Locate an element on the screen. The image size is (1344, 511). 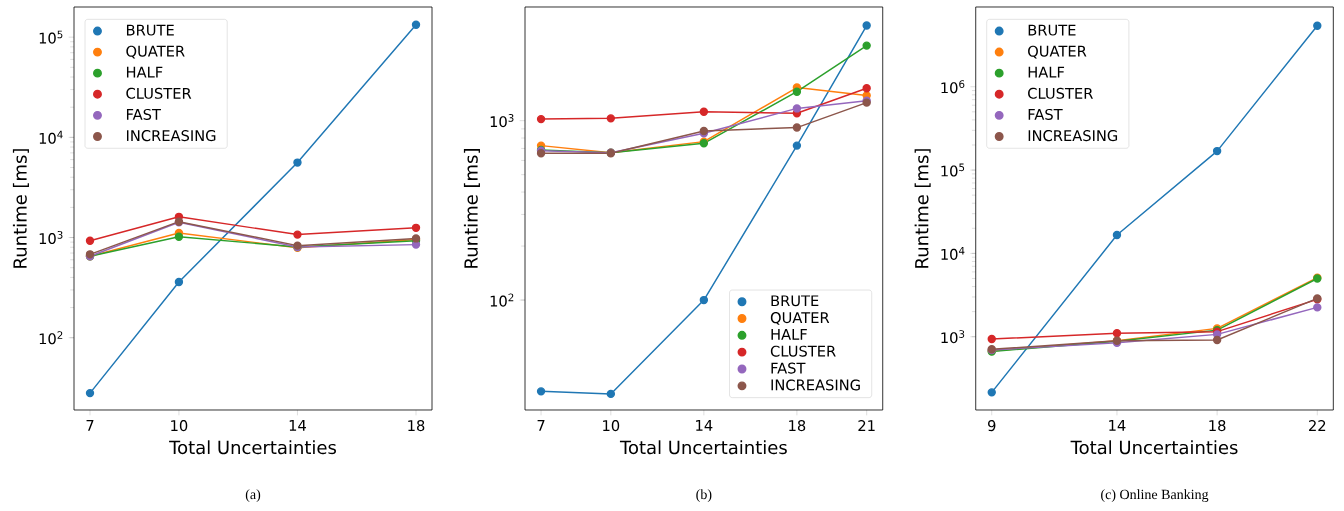
text: (b) is located at coordinates (704, 495).